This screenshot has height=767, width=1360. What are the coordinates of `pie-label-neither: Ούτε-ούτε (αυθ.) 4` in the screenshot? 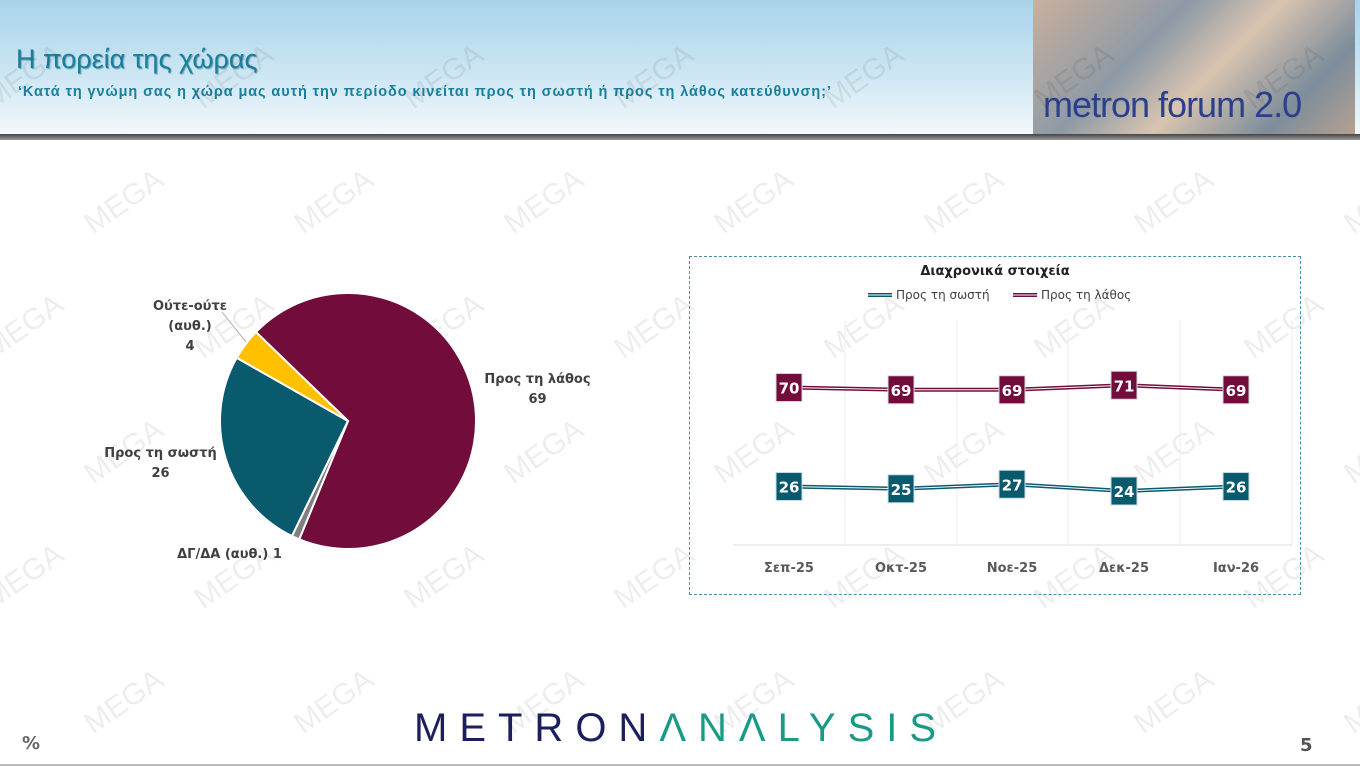 It's located at (190, 327).